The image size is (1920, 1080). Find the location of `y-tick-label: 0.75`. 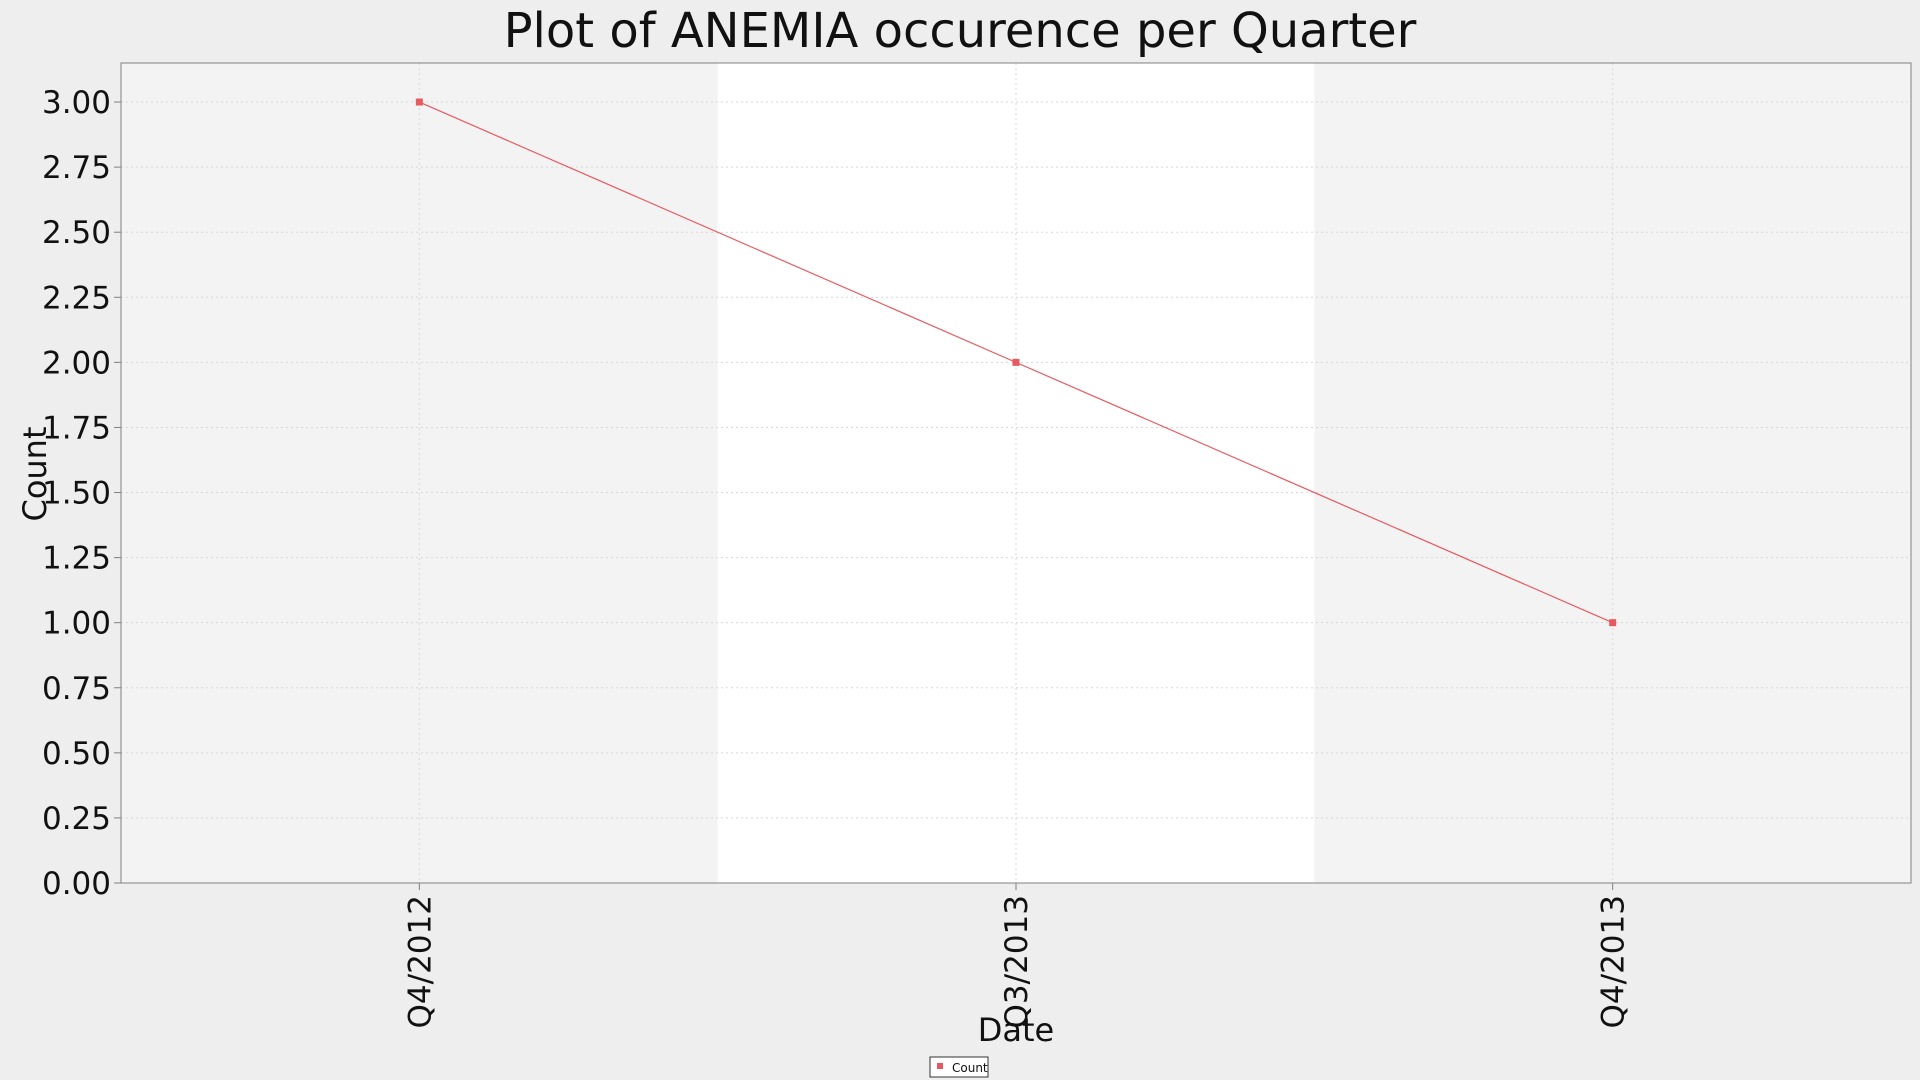

y-tick-label: 0.75 is located at coordinates (76, 689).